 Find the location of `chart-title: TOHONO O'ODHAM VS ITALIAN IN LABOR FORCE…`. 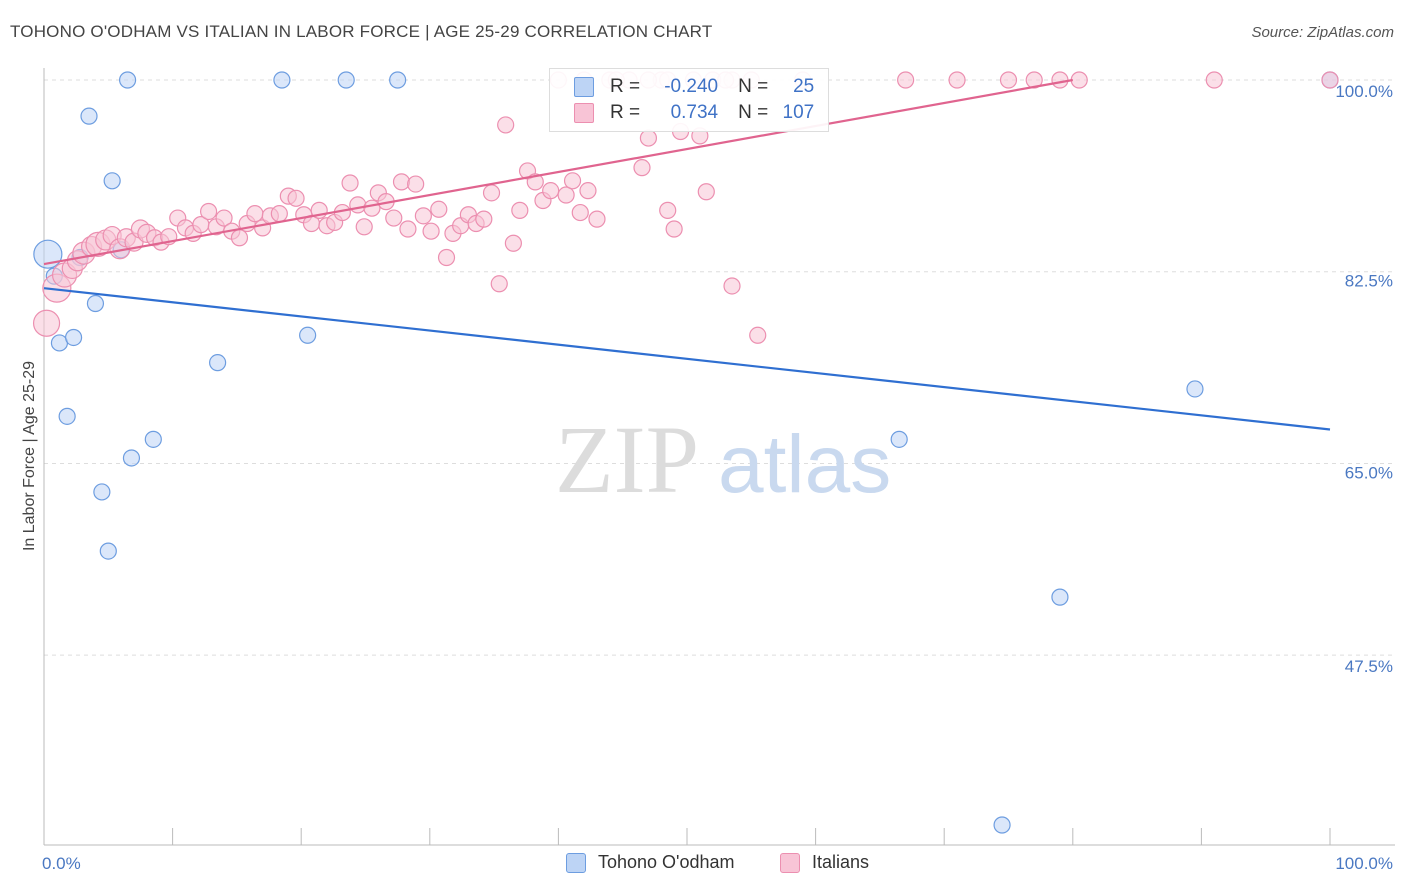

chart-title: TOHONO O'ODHAM VS ITALIAN IN LABOR FORCE… is located at coordinates (361, 31).